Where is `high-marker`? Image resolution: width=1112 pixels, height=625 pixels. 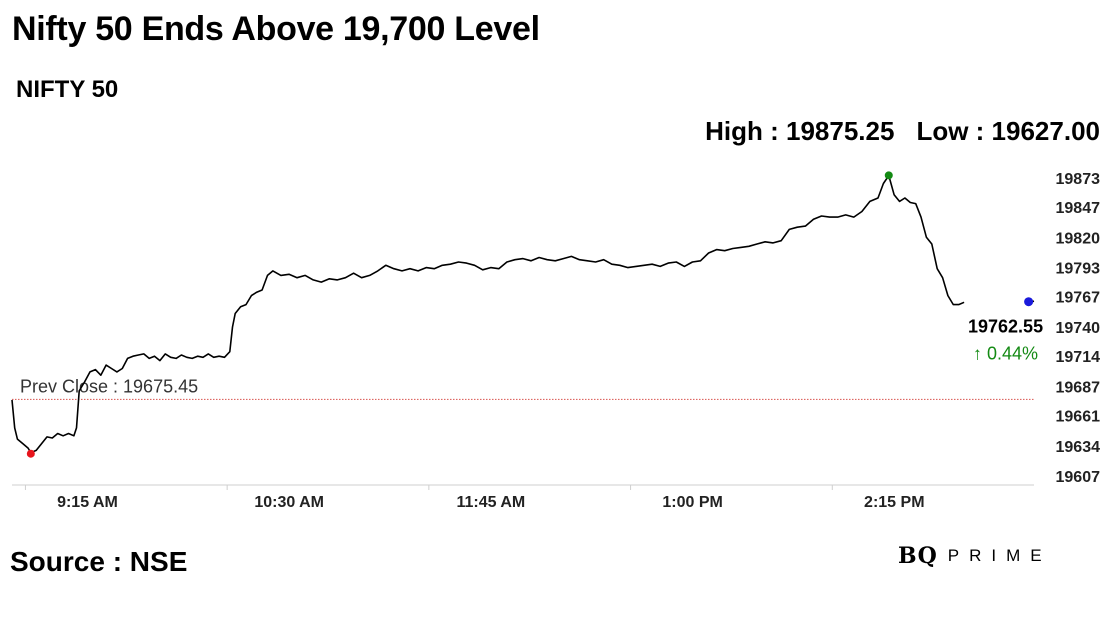 high-marker is located at coordinates (888, 175).